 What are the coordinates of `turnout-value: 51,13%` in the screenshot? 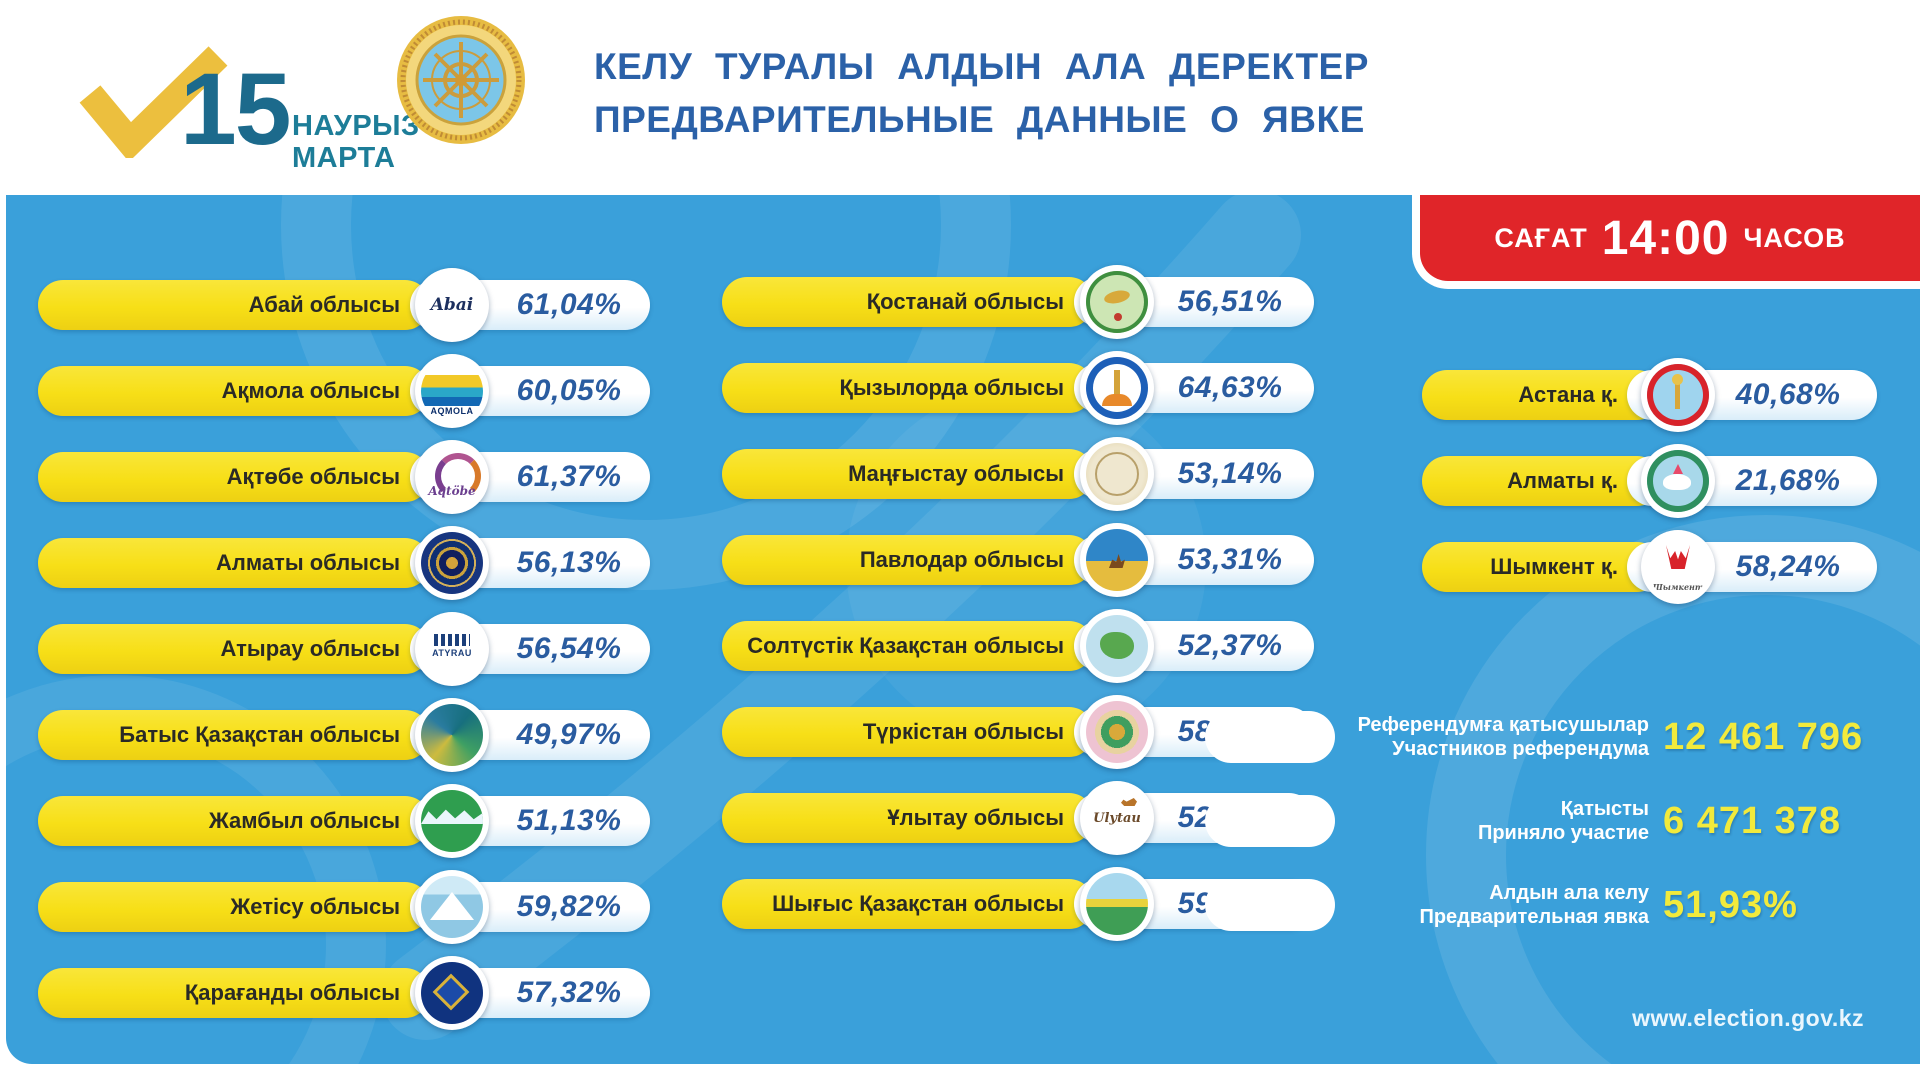 It's located at (569, 820).